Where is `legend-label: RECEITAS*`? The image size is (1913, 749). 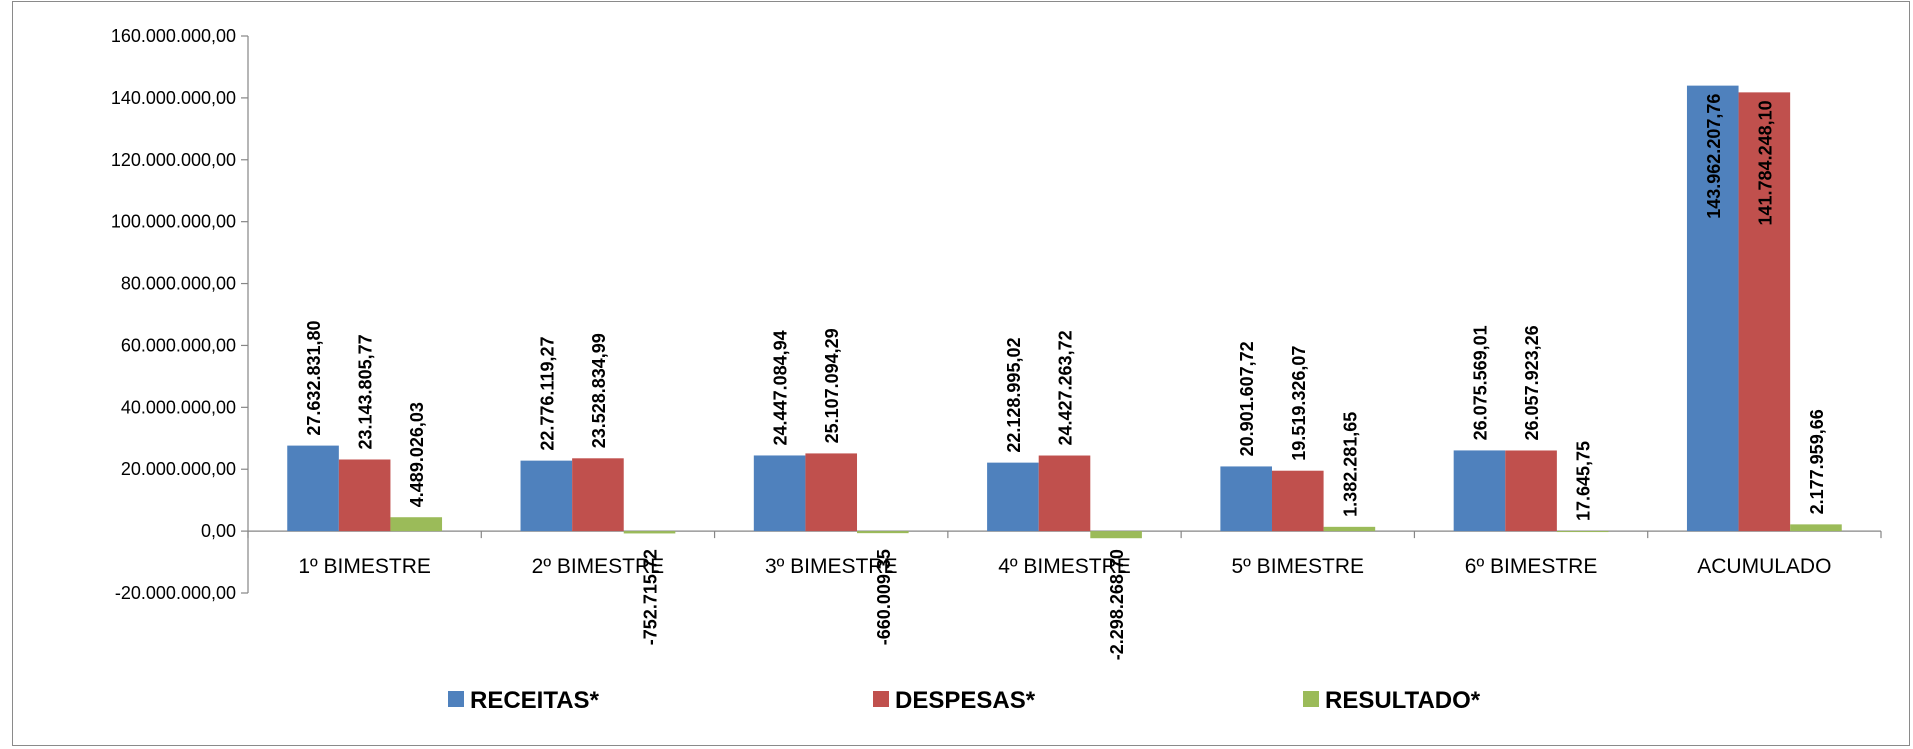 legend-label: RECEITAS* is located at coordinates (535, 700).